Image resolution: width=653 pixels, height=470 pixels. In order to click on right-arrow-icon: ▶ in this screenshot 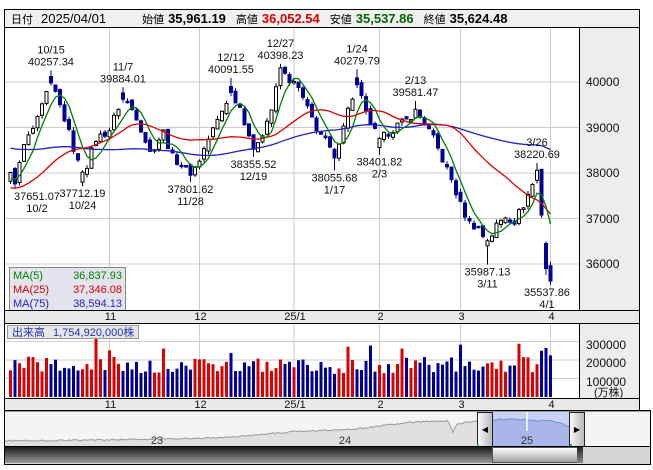, I will do `click(577, 429)`.